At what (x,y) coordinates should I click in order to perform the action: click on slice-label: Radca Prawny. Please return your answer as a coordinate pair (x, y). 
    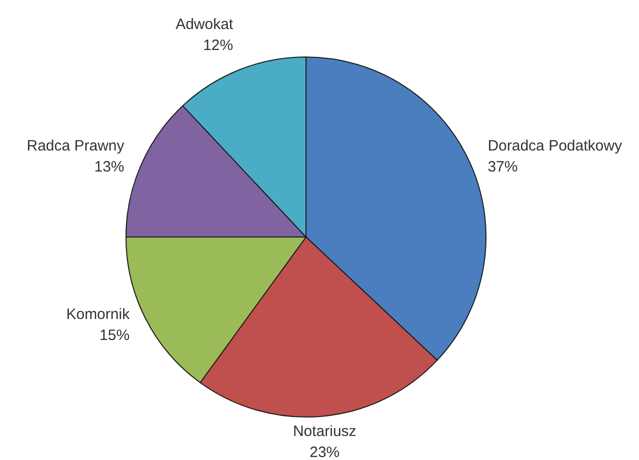
    Looking at the image, I should click on (75, 145).